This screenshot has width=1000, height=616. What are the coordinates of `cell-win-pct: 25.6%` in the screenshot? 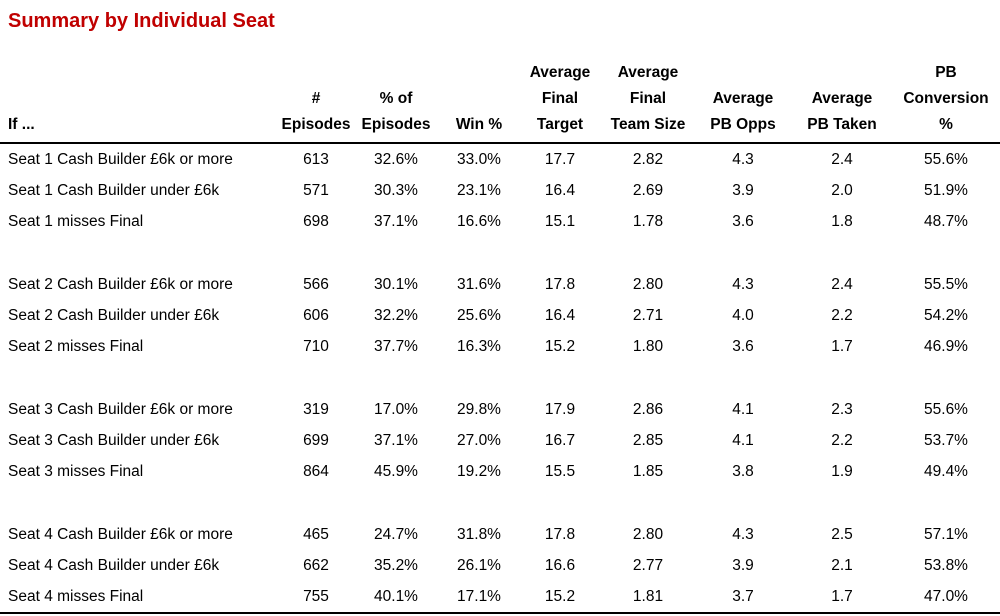 It's located at (479, 315).